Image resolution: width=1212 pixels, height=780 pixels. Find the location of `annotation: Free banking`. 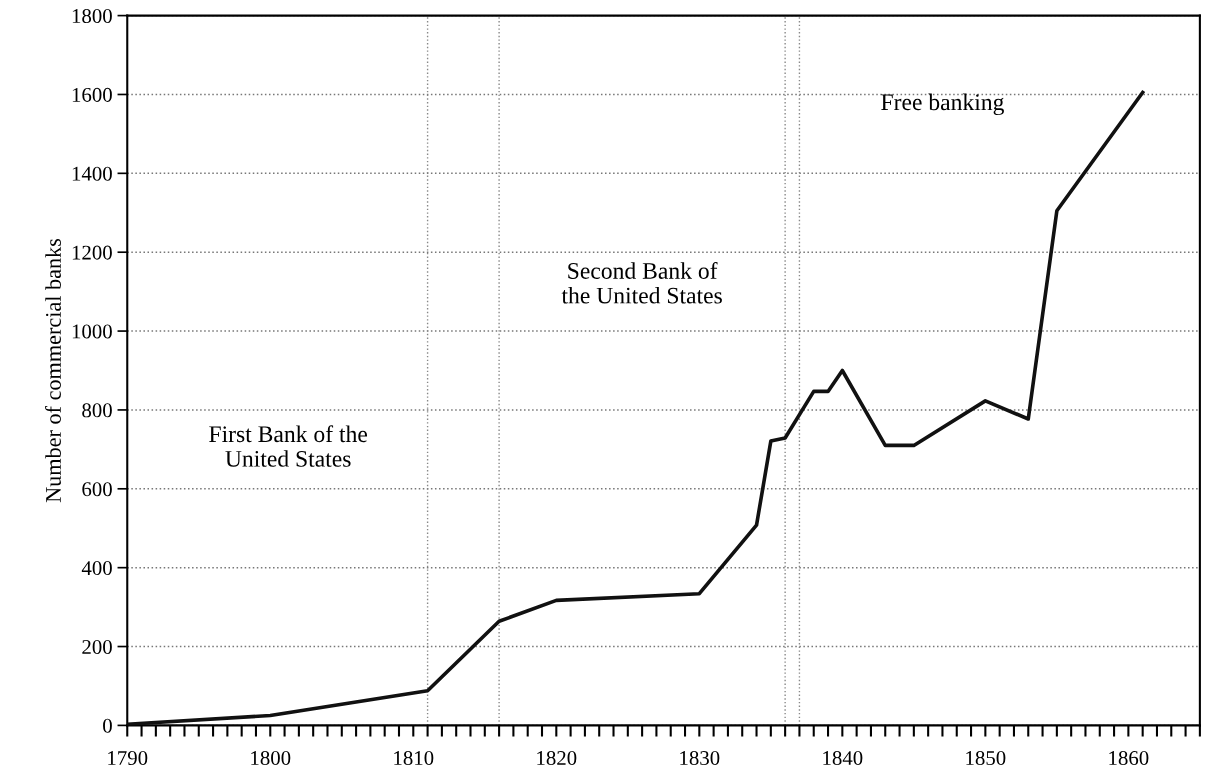

annotation: Free banking is located at coordinates (942, 104).